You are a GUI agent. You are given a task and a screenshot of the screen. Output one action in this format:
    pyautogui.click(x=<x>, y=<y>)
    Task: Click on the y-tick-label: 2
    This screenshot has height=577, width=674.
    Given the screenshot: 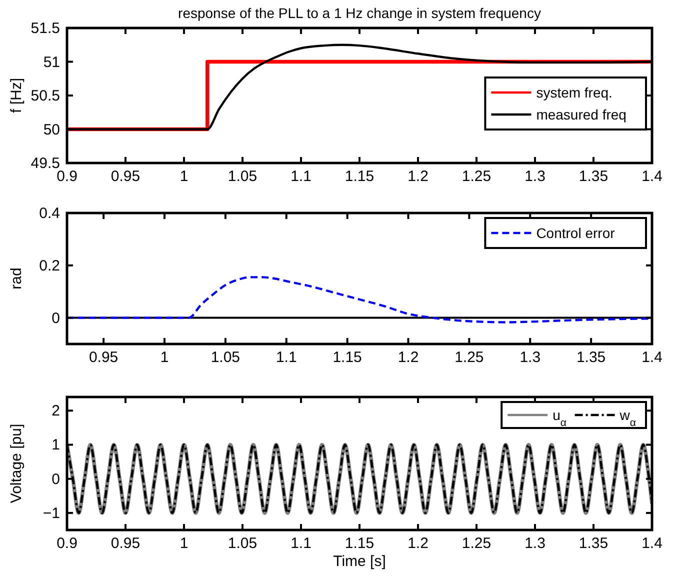 What is the action you would take?
    pyautogui.click(x=56, y=411)
    